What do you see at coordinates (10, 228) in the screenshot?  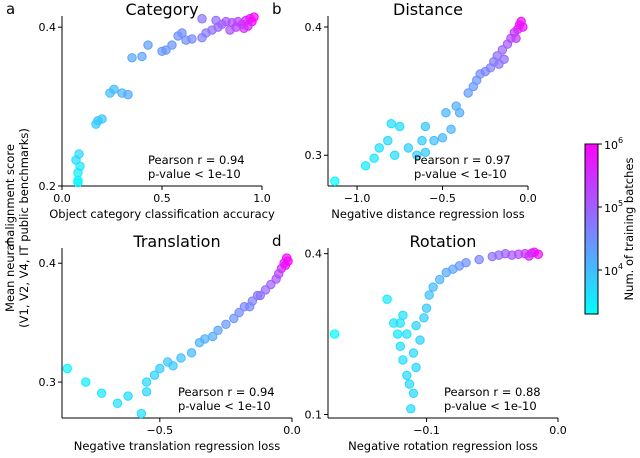 I see `y-label-line-1: Mean neural alignment score` at bounding box center [10, 228].